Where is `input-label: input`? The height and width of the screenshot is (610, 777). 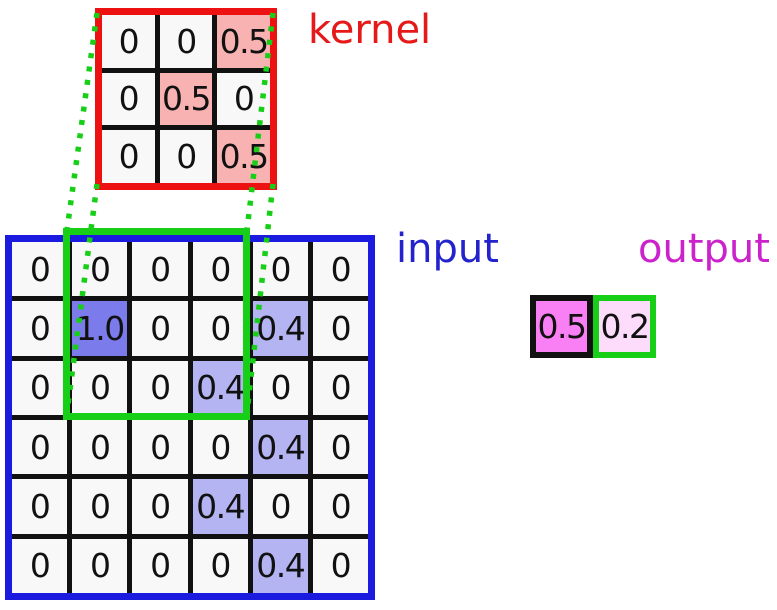 input-label: input is located at coordinates (447, 249).